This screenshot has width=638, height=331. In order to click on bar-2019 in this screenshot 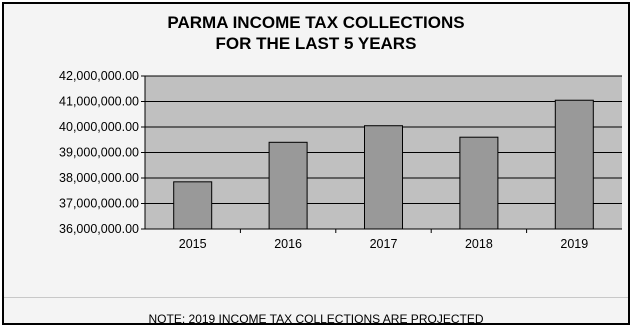, I will do `click(574, 164)`.